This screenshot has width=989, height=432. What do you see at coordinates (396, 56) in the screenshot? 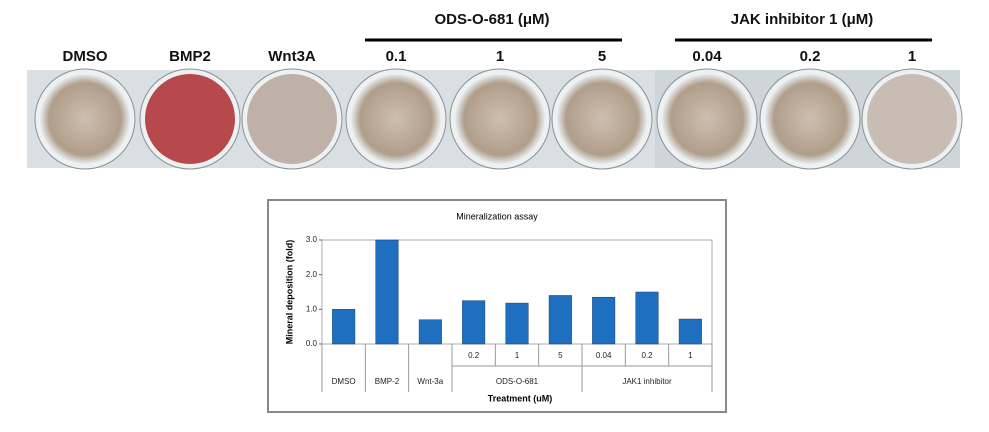
I see `well-label: 0.1` at bounding box center [396, 56].